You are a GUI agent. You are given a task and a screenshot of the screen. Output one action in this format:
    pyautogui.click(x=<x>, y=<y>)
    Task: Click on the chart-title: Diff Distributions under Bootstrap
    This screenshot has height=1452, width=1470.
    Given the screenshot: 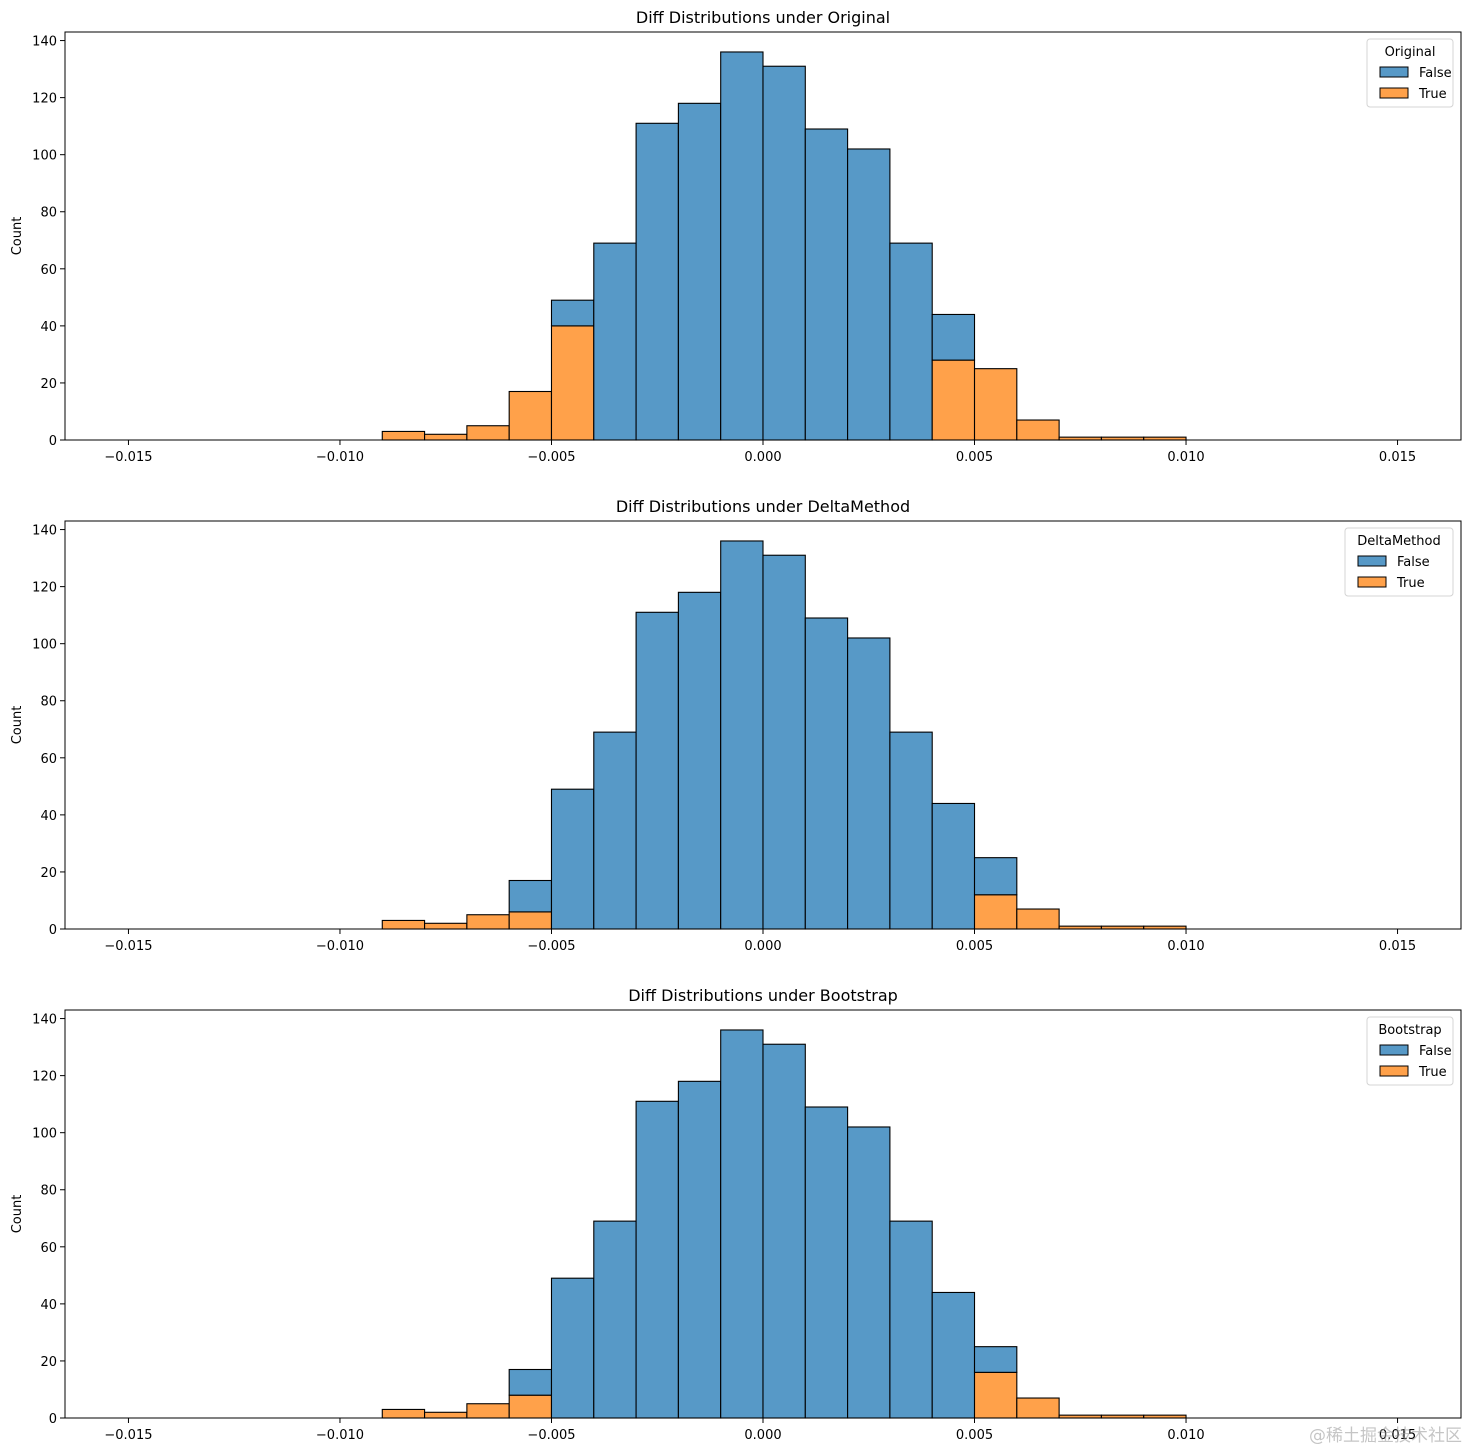 What is the action you would take?
    pyautogui.click(x=763, y=995)
    